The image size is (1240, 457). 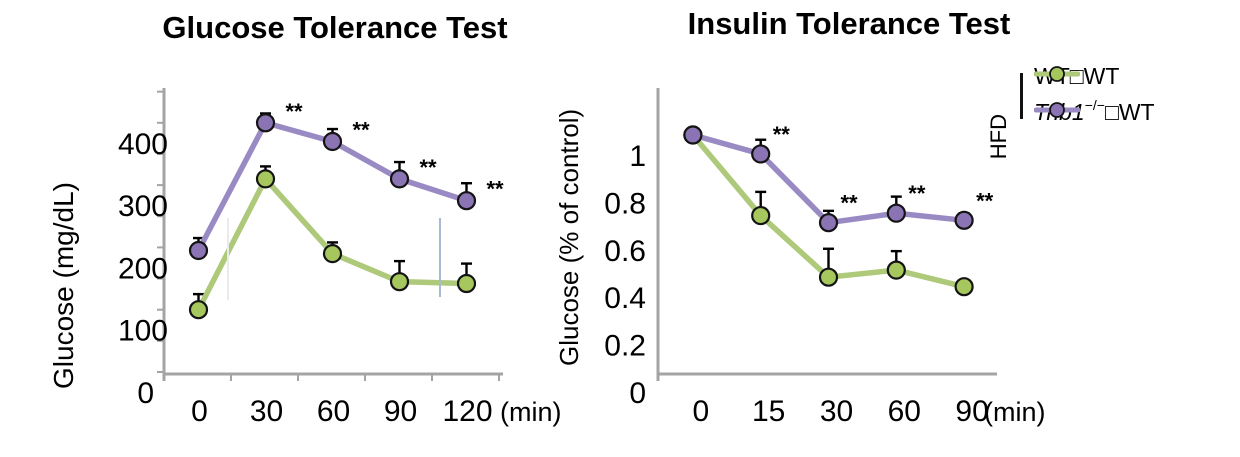 I want to click on series-line, so click(x=828, y=179).